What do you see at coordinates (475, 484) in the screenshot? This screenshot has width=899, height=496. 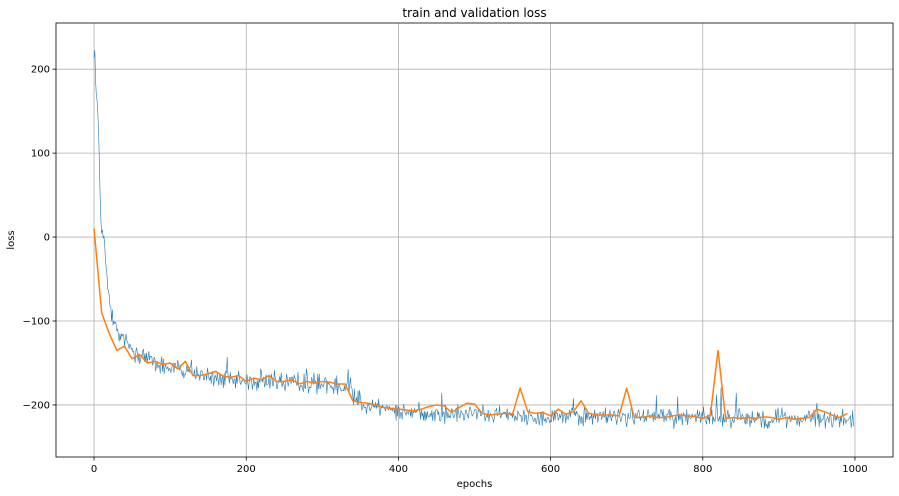 I see `x-axis-label: epochs` at bounding box center [475, 484].